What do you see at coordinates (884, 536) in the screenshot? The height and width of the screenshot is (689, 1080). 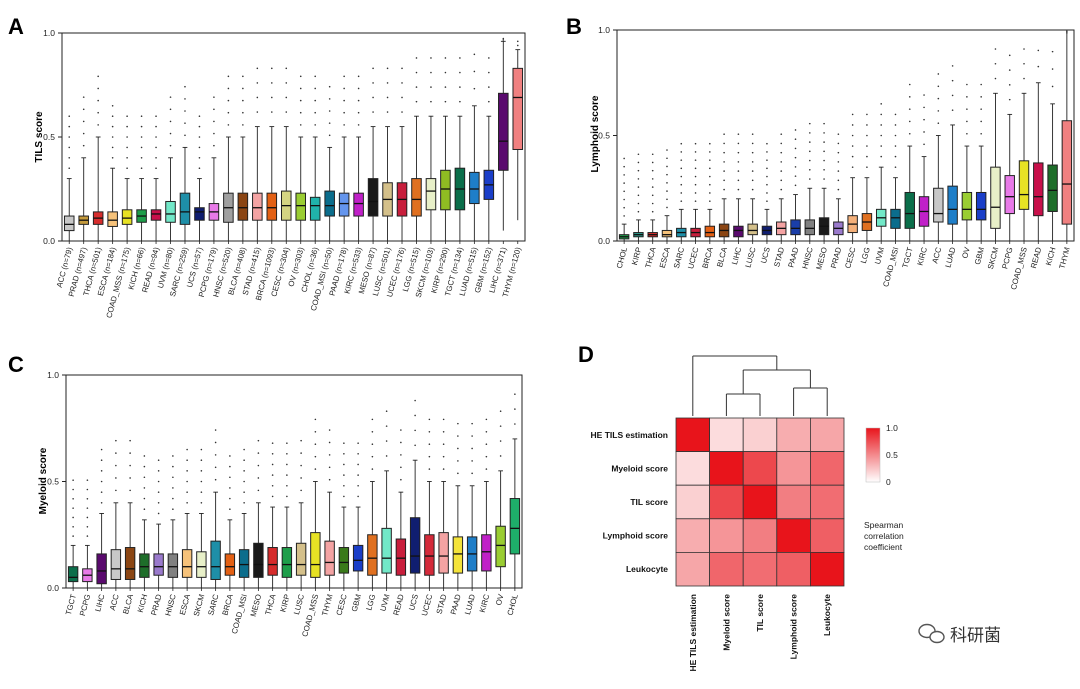 I see `colorbar-title-line: correlation` at bounding box center [884, 536].